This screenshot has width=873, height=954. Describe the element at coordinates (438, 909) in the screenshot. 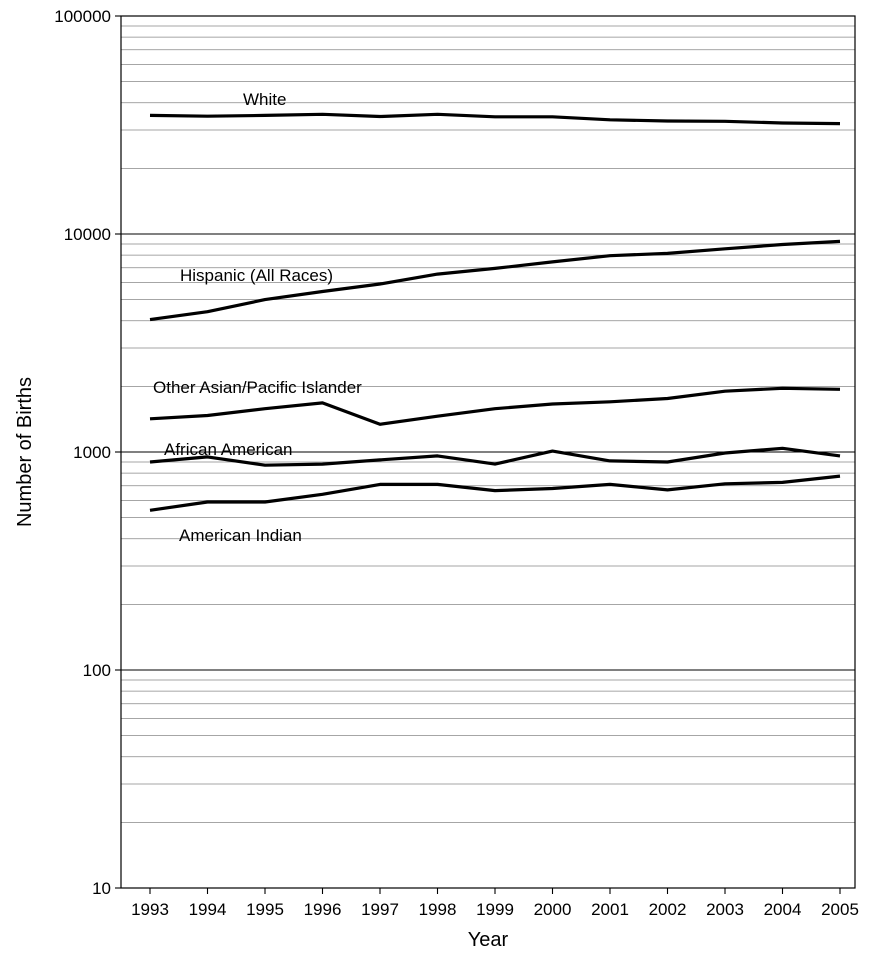

I see `x-tick-label: 1998` at that location.